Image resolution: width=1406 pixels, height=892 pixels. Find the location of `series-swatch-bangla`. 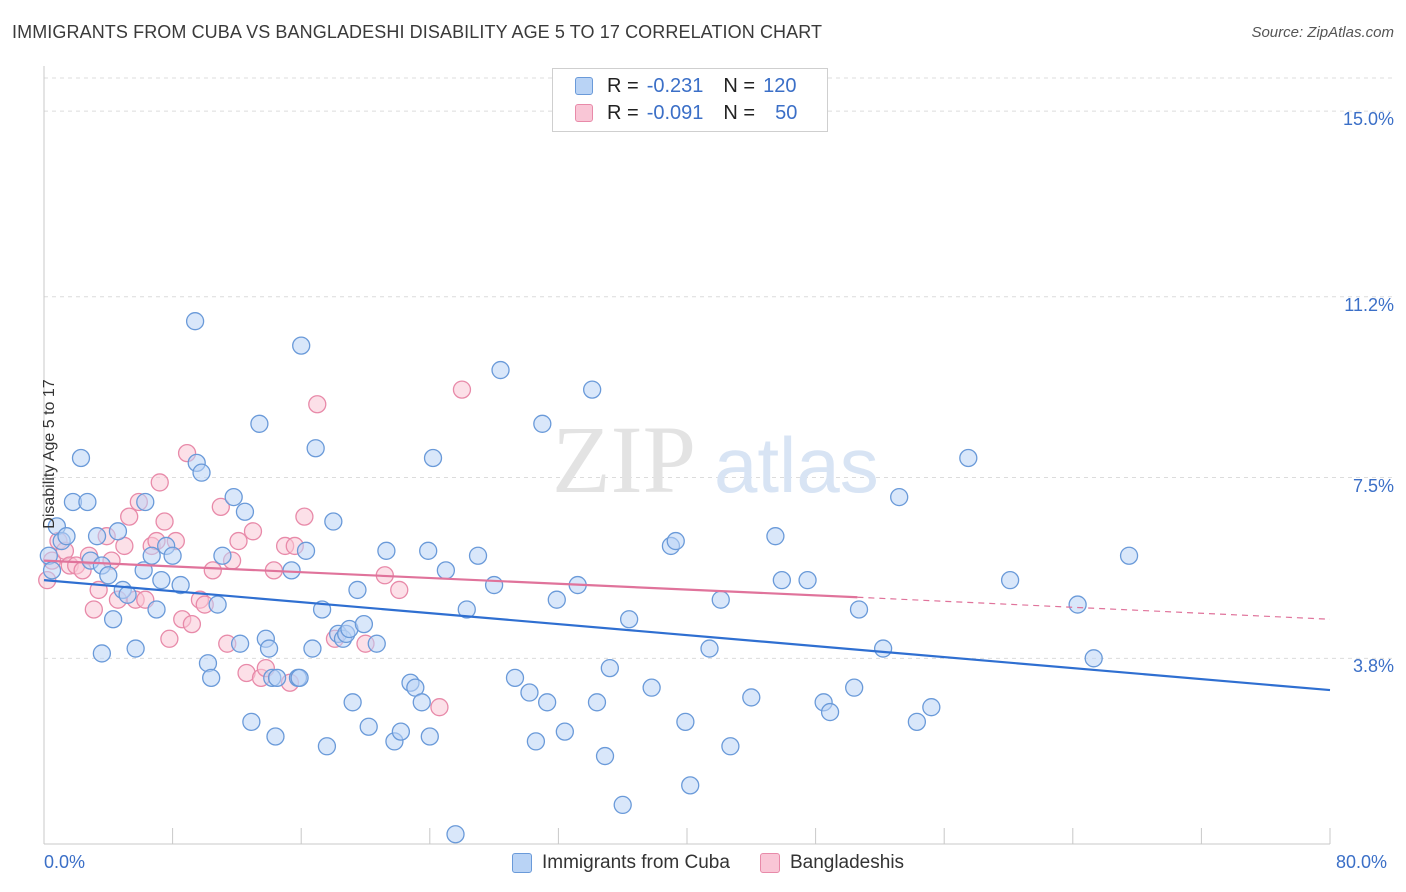

series-swatch-bangla is located at coordinates (769, 863).